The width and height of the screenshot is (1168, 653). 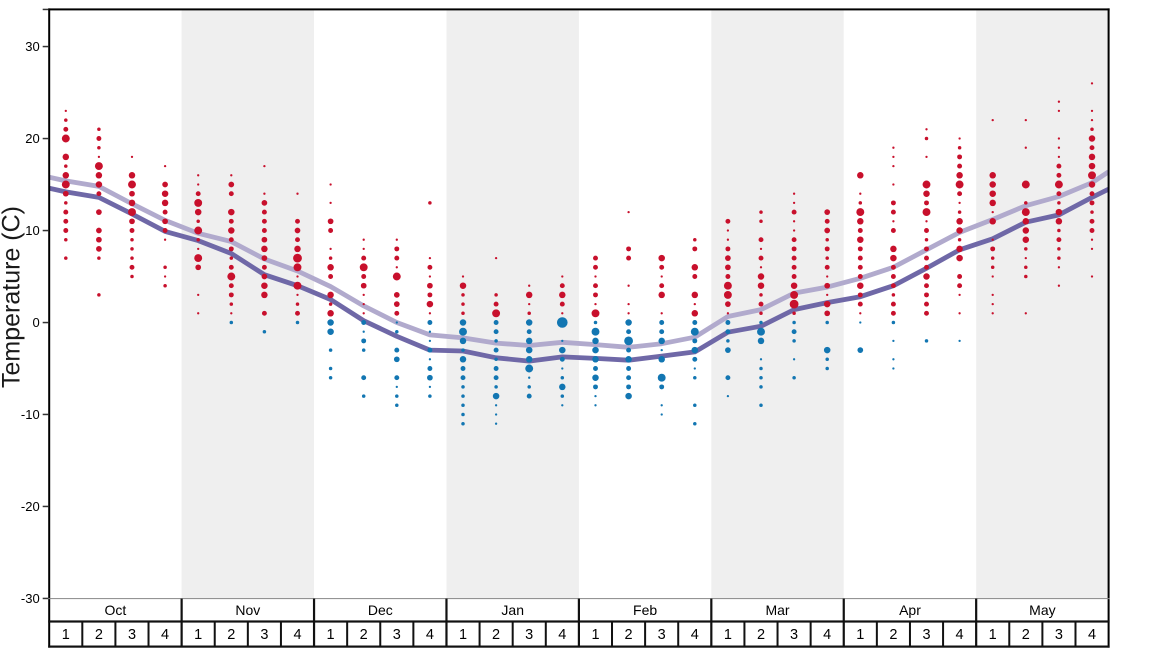 I want to click on svg-text: Nov, so click(x=247, y=610).